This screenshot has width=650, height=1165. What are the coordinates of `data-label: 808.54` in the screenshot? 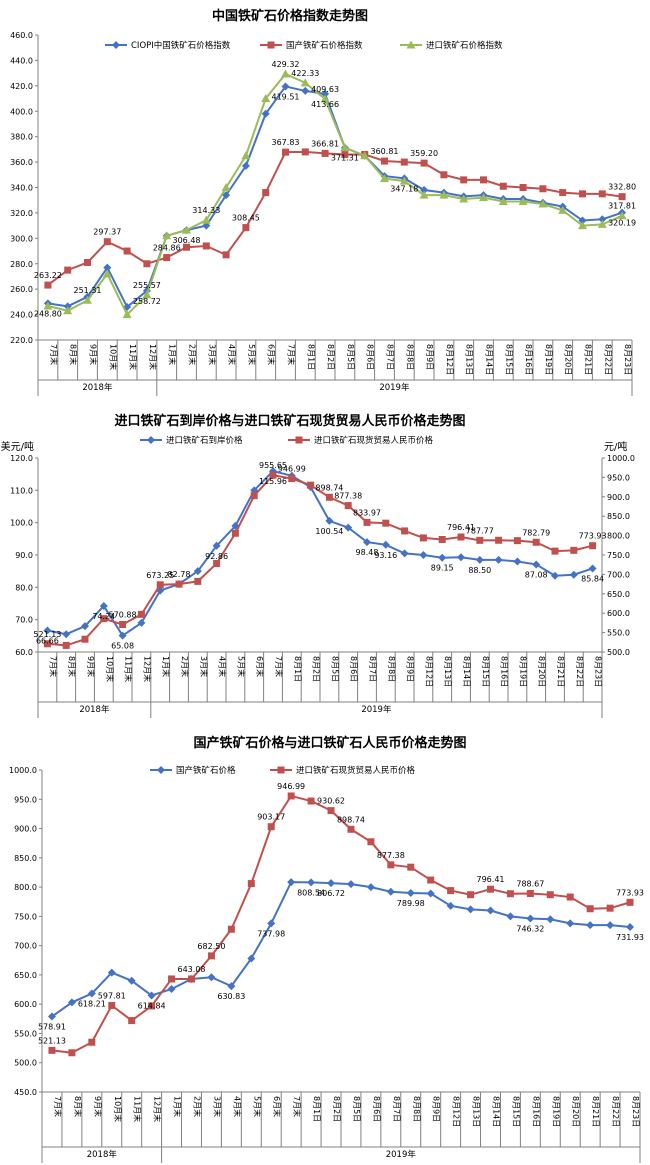 It's located at (311, 892).